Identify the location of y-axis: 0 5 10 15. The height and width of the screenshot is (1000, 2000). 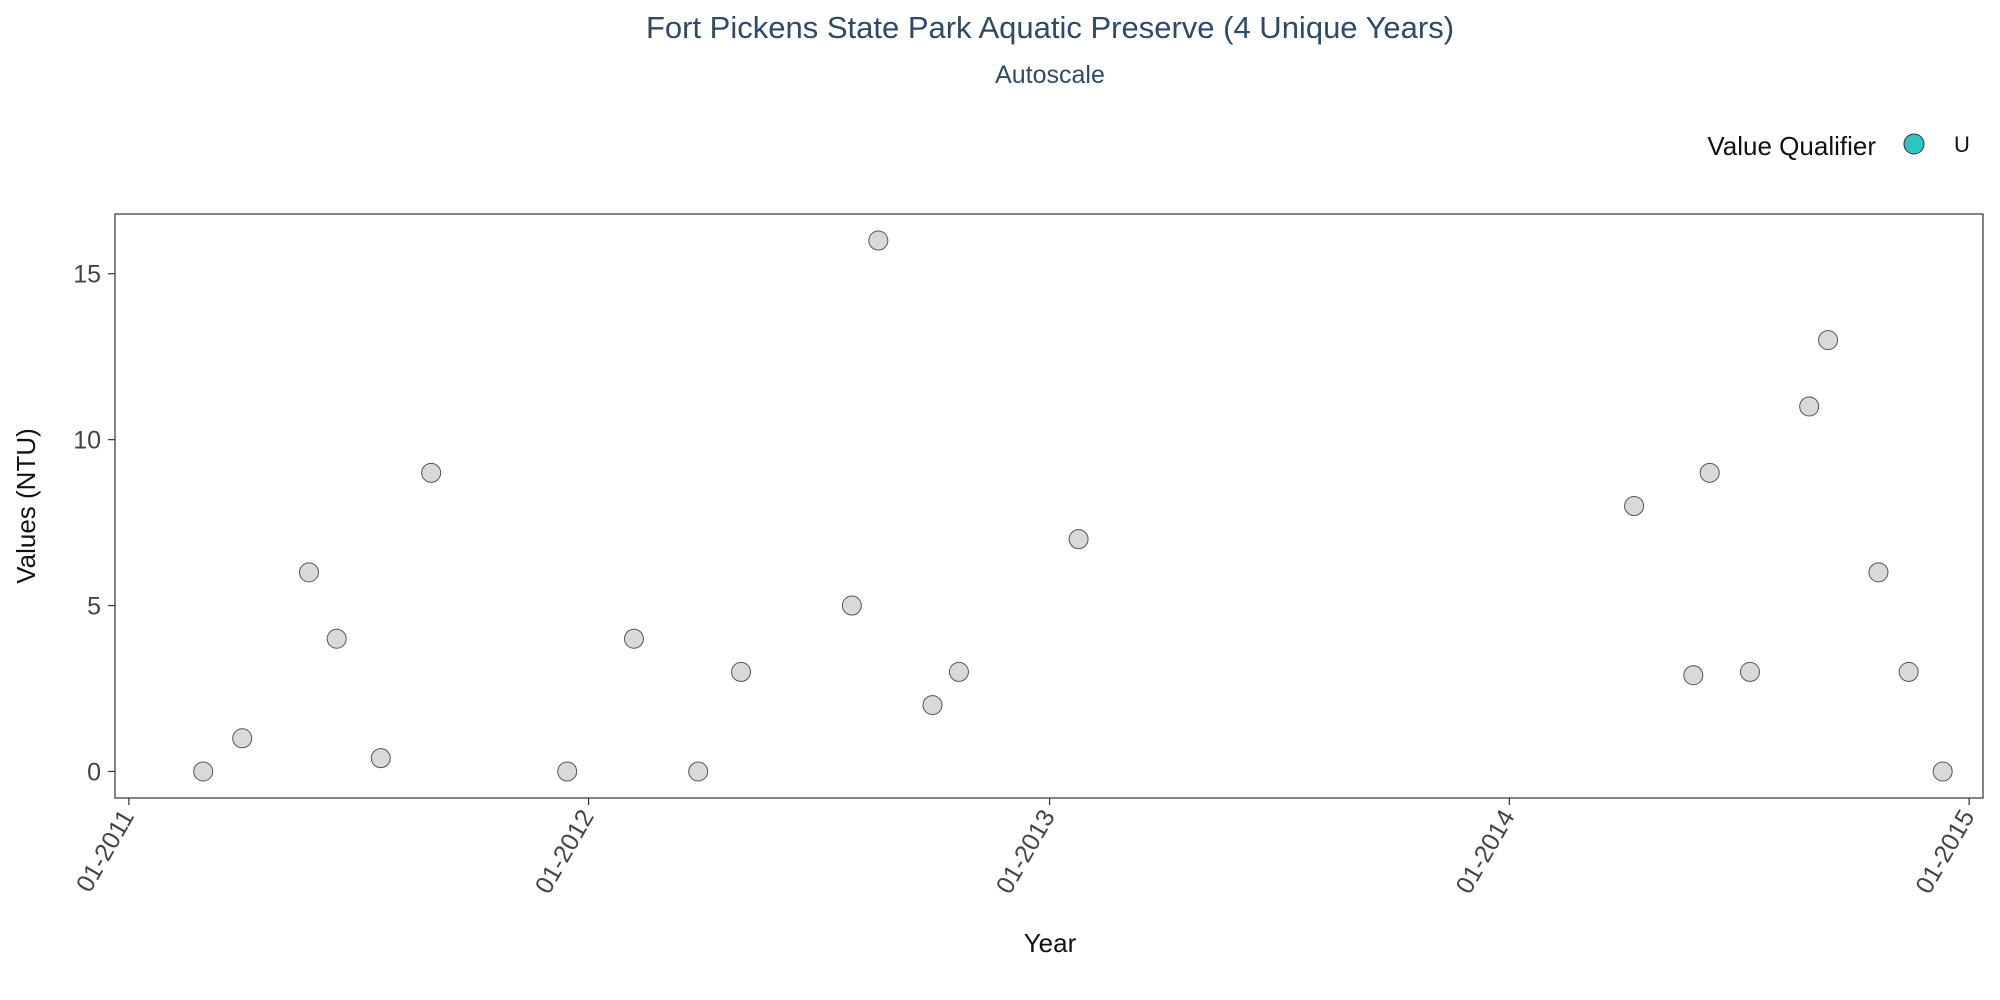
(94, 523).